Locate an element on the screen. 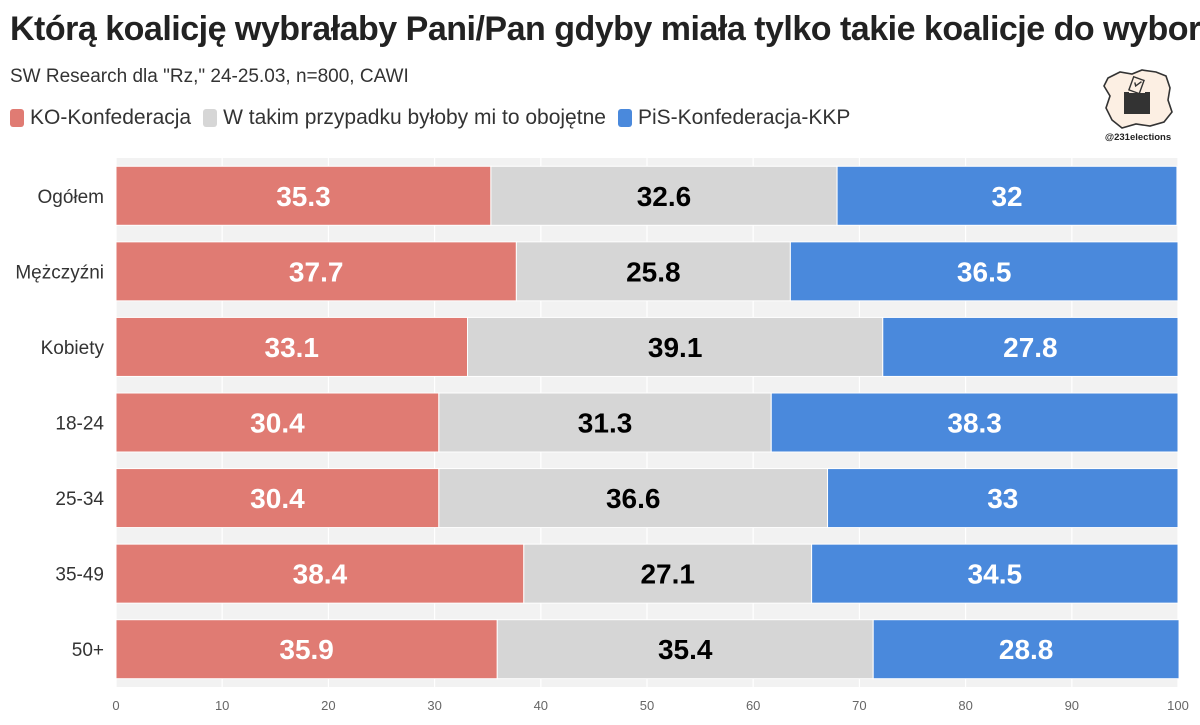  x-tick-label: 100 is located at coordinates (1178, 705).